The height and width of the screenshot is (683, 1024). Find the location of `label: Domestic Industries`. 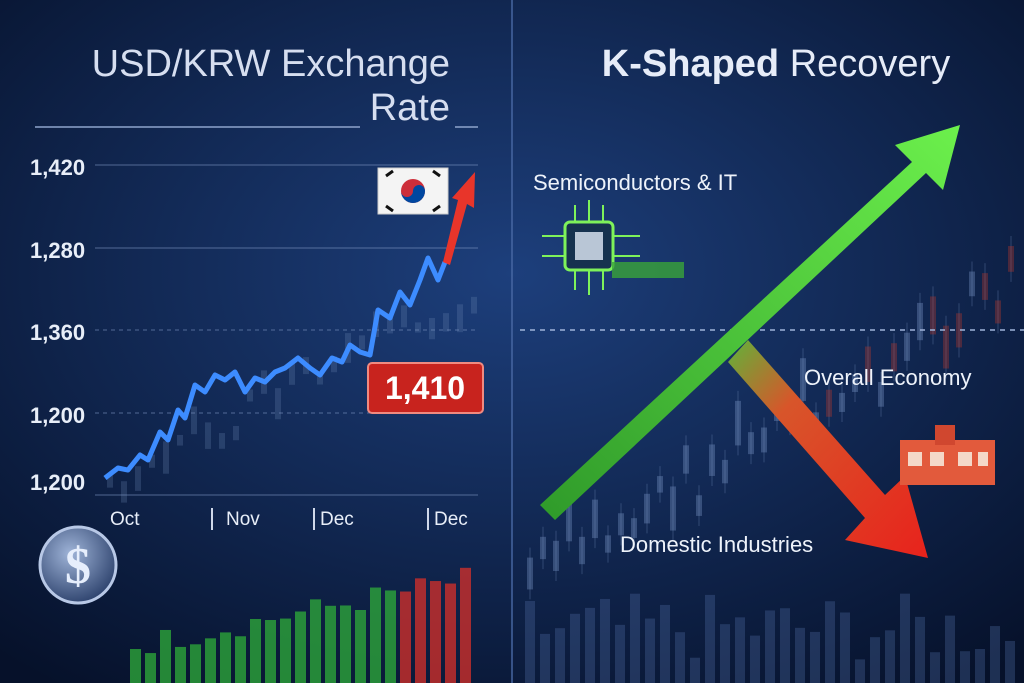

label: Domestic Industries is located at coordinates (716, 544).